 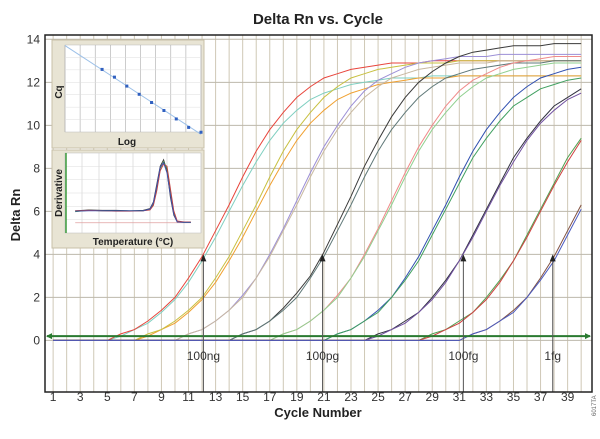 I want to click on inset2-marks, so click(x=133, y=191).